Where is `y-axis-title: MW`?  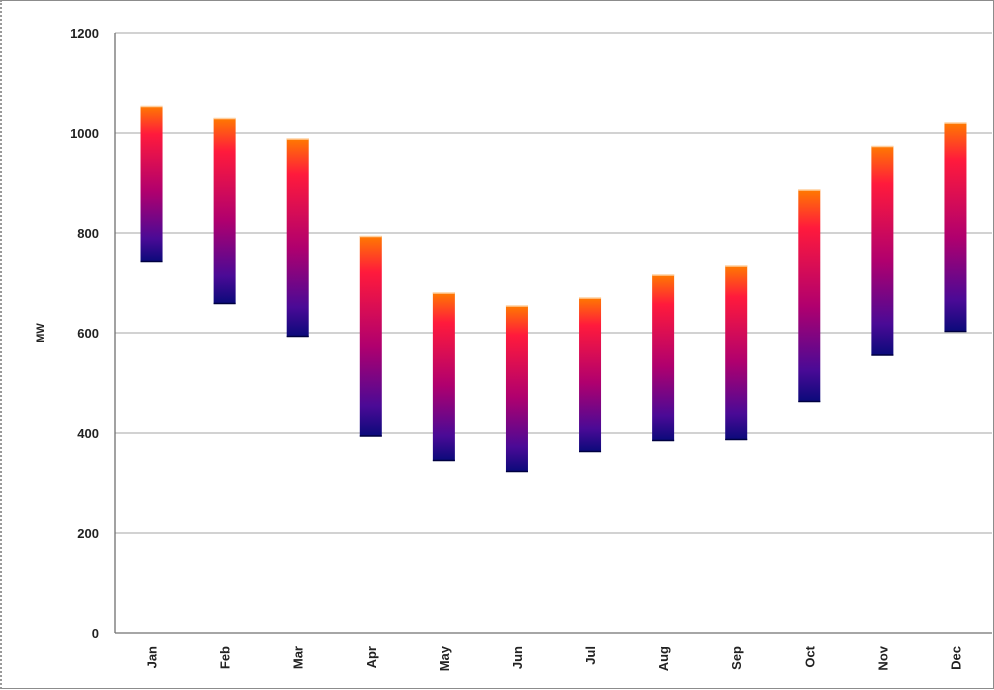
y-axis-title: MW is located at coordinates (41, 333).